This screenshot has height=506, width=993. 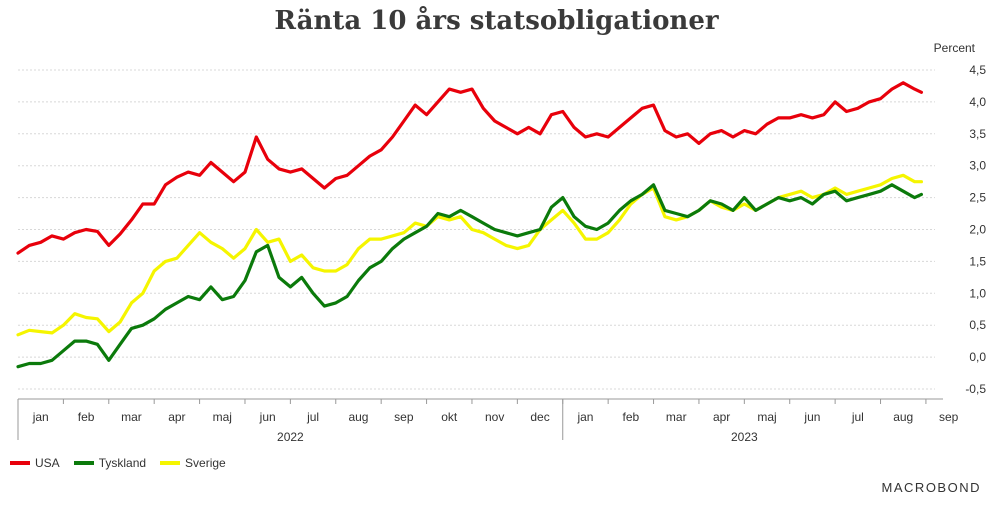 I want to click on chart-title: Ränta 10 års statsobligationer, so click(x=496, y=21).